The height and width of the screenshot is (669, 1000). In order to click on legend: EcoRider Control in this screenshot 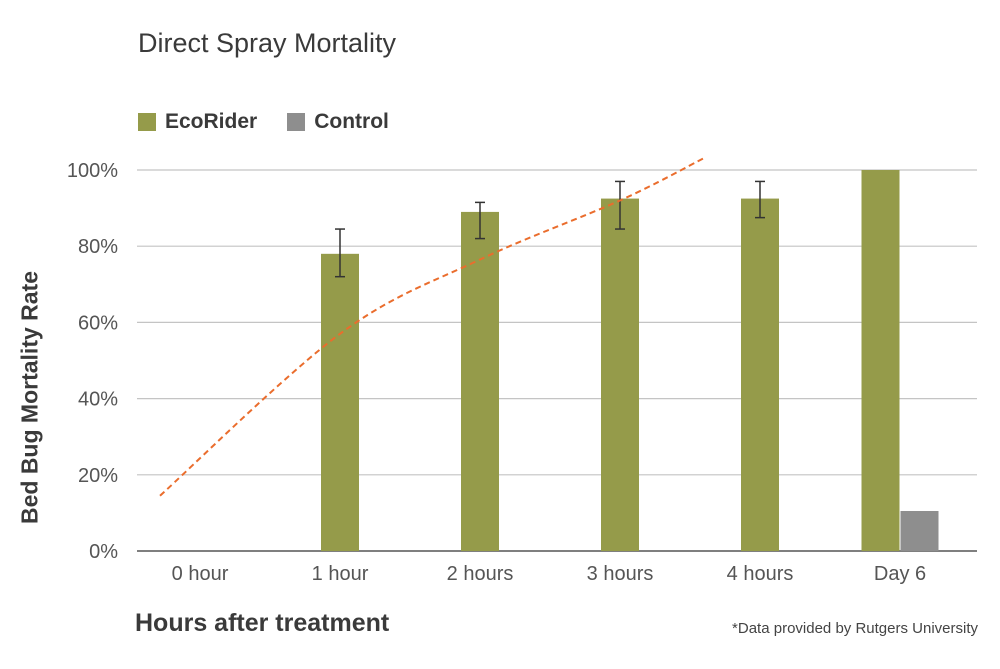, I will do `click(263, 122)`.